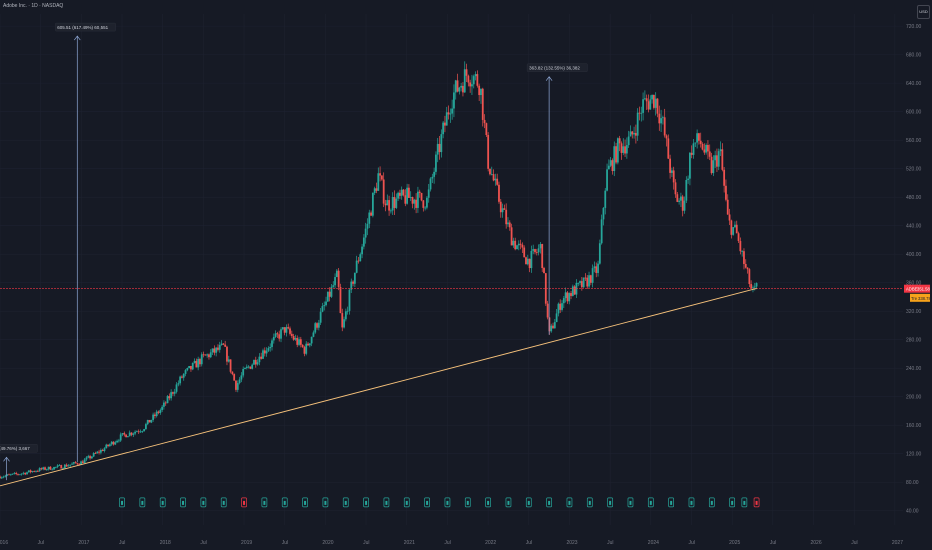 The height and width of the screenshot is (550, 932). I want to click on earnings-markers, so click(439, 502).